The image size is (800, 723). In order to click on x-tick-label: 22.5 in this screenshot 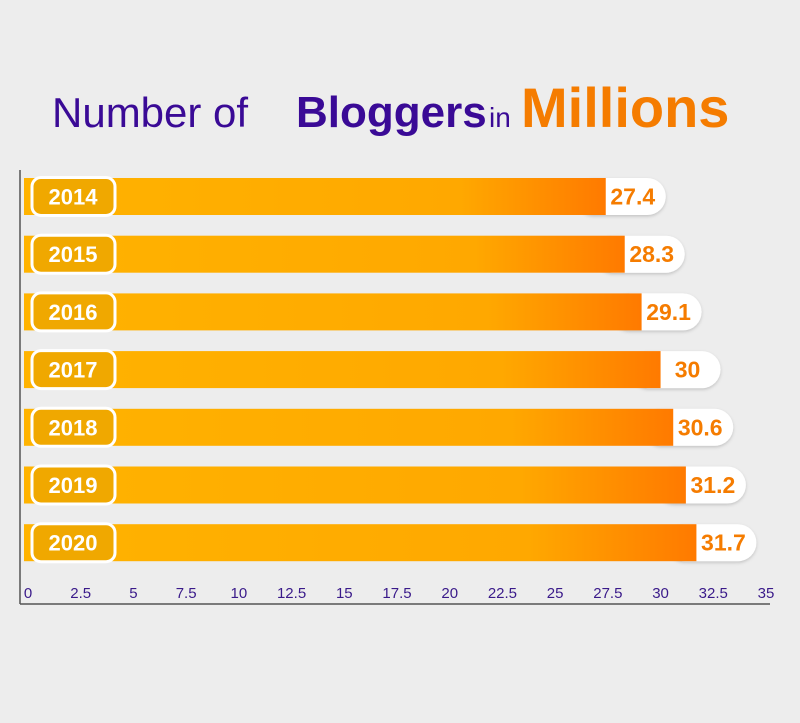, I will do `click(502, 593)`.